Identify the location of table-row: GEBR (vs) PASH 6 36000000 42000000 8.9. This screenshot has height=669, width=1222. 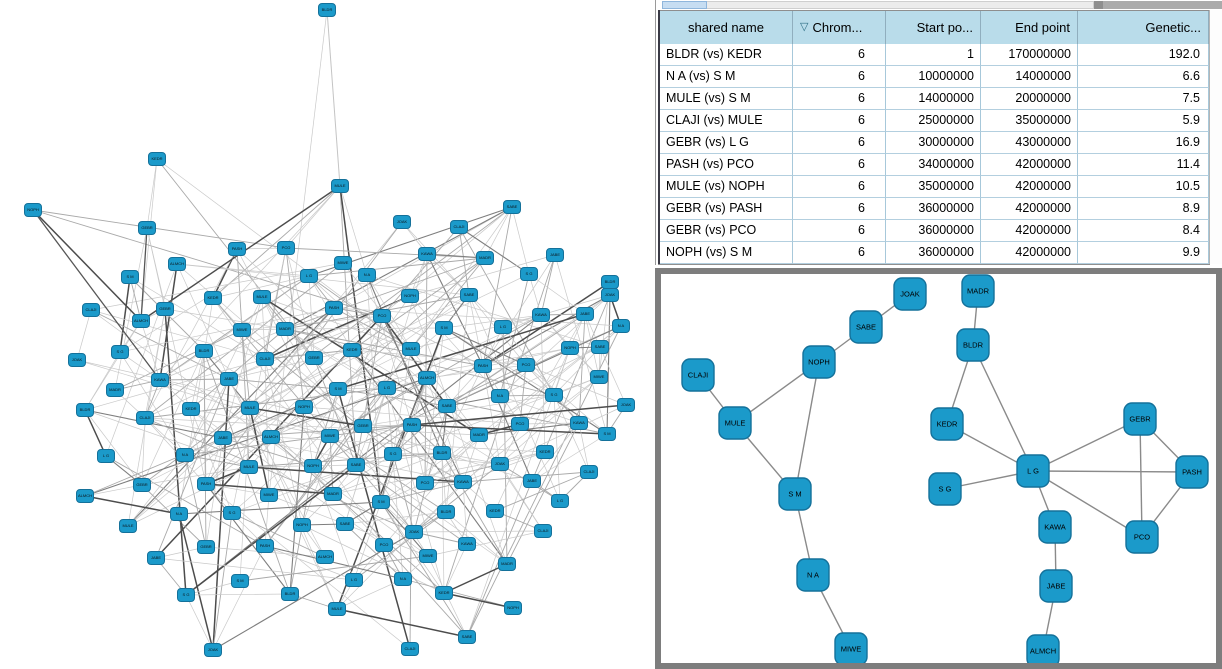
(934, 209).